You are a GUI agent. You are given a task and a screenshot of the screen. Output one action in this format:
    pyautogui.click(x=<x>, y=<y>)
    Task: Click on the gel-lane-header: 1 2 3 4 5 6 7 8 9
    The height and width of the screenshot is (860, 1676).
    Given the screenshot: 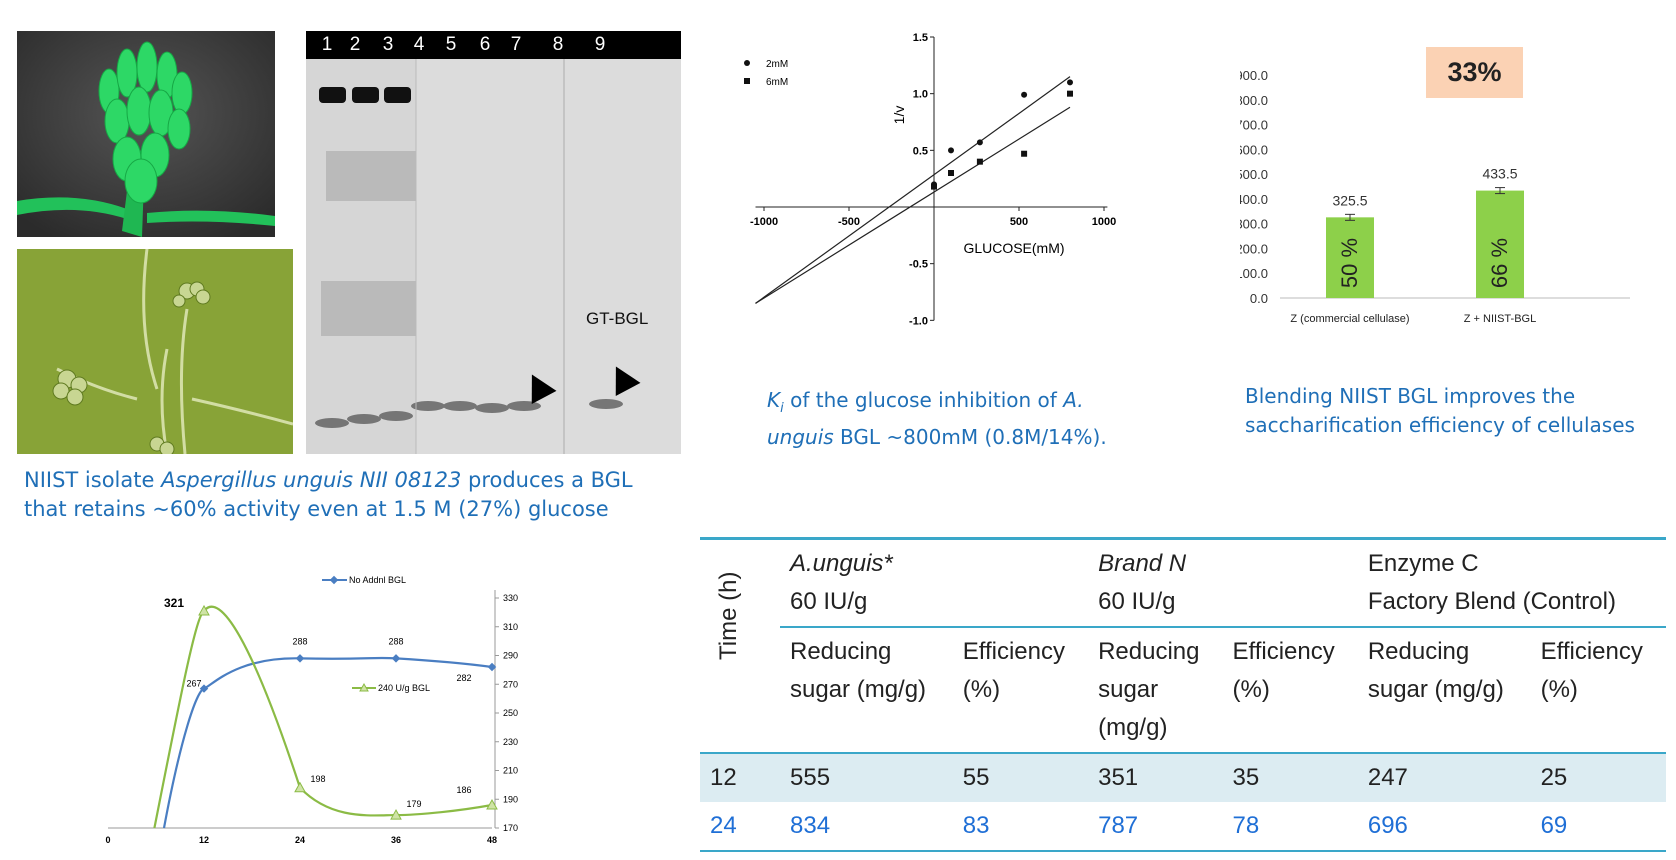 What is the action you would take?
    pyautogui.click(x=493, y=45)
    